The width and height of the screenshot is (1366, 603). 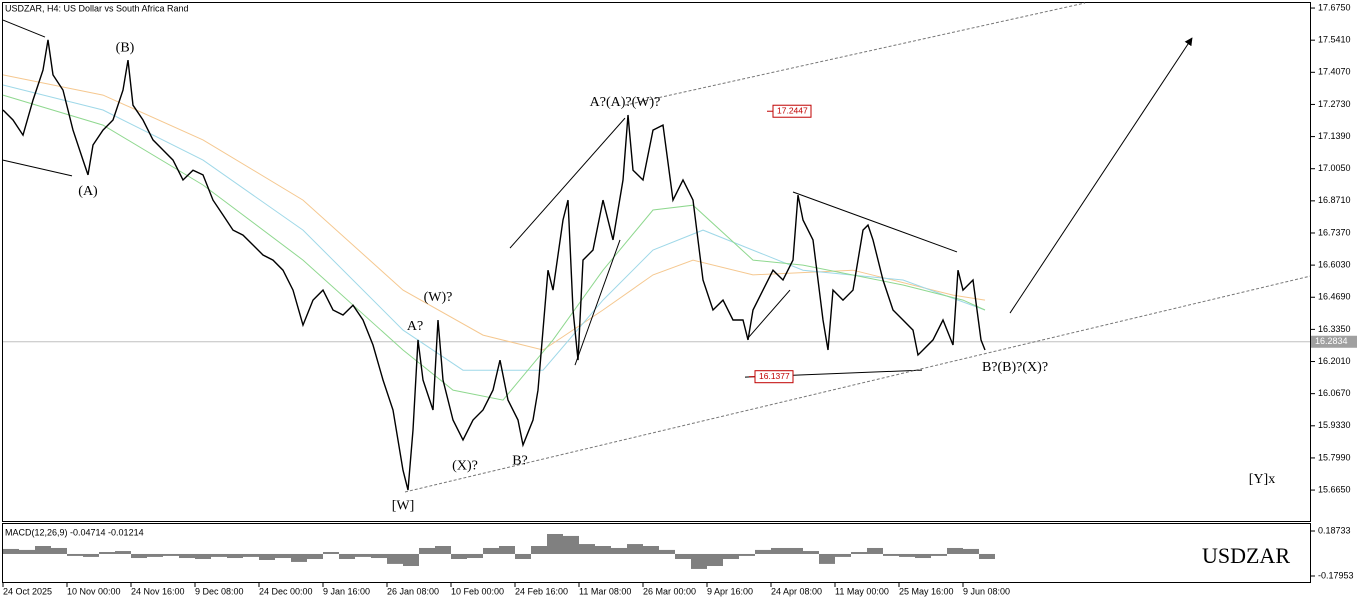 I want to click on x-tick-label: 11 May 00:00, so click(x=862, y=591).